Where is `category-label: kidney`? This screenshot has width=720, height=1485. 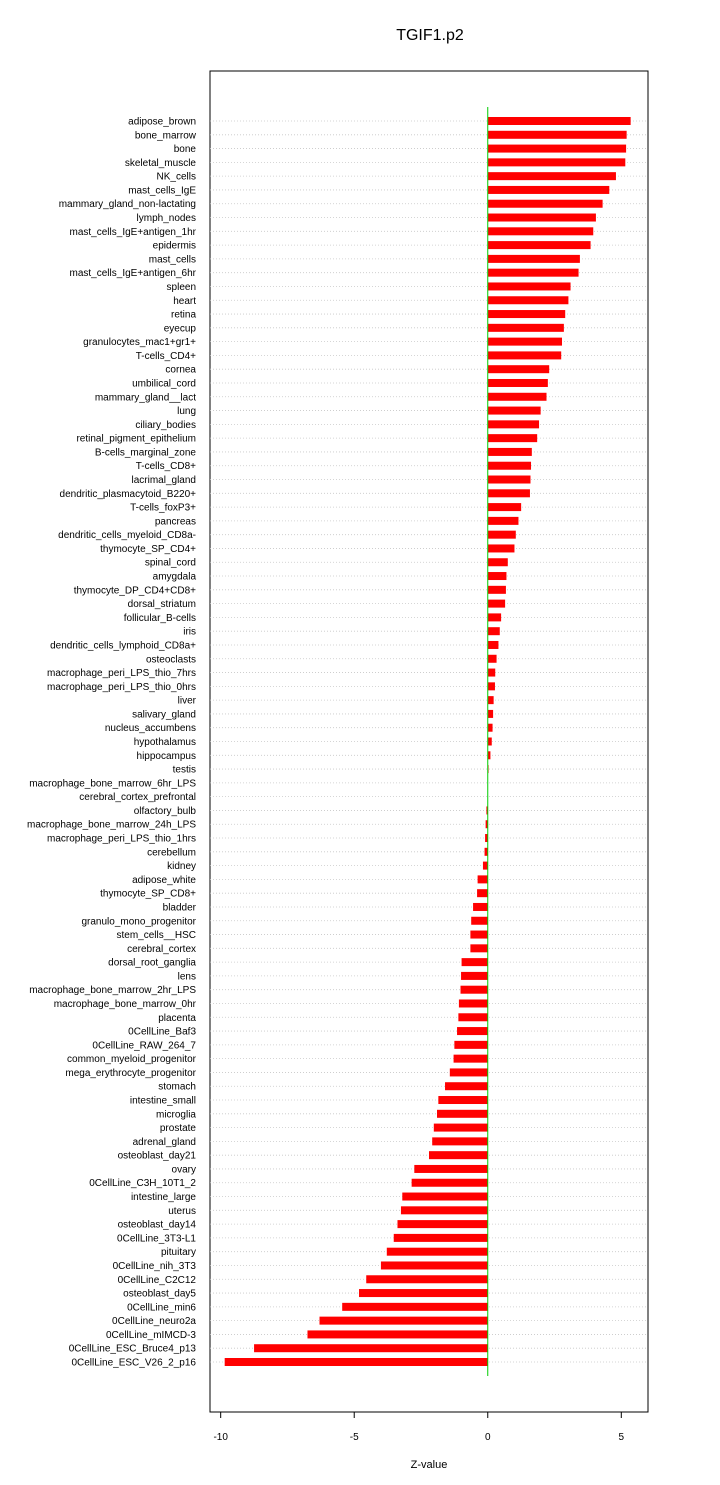
category-label: kidney is located at coordinates (181, 866).